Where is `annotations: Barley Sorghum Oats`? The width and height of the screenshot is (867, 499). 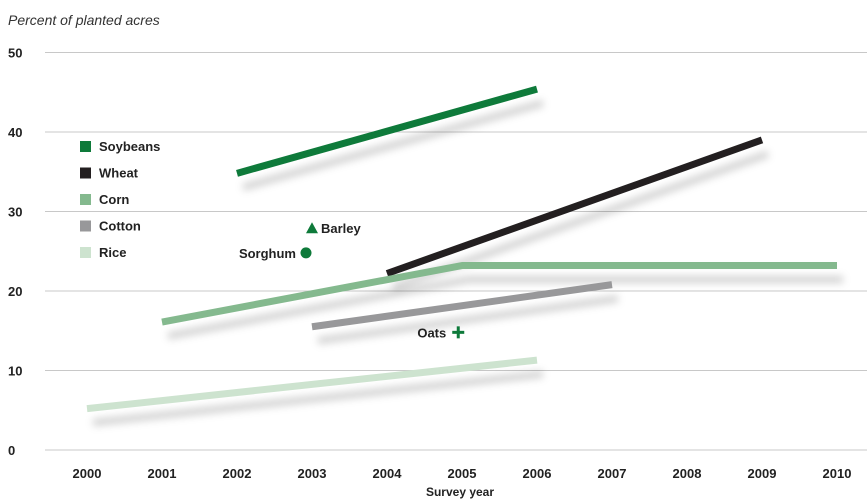 annotations: Barley Sorghum Oats is located at coordinates (352, 280).